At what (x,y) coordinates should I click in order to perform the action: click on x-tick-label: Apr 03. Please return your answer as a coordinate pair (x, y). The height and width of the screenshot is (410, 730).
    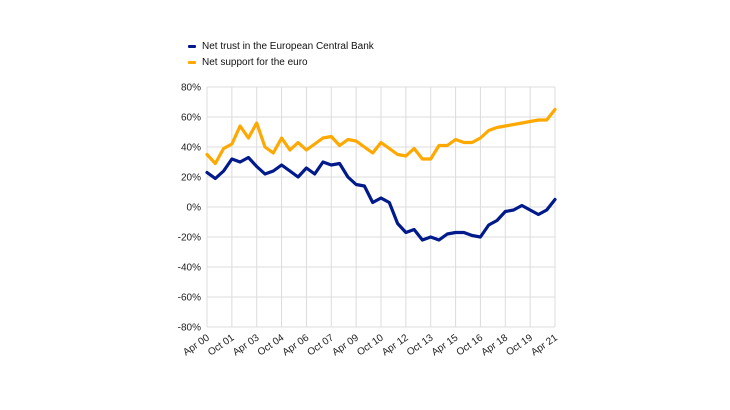
    Looking at the image, I should click on (246, 345).